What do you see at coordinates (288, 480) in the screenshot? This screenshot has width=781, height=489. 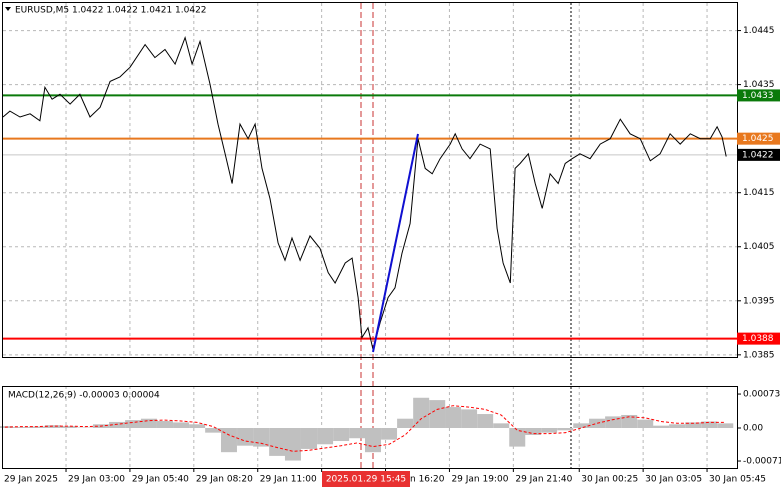 I see `x-tick-label: 29 Jan 11:00` at bounding box center [288, 480].